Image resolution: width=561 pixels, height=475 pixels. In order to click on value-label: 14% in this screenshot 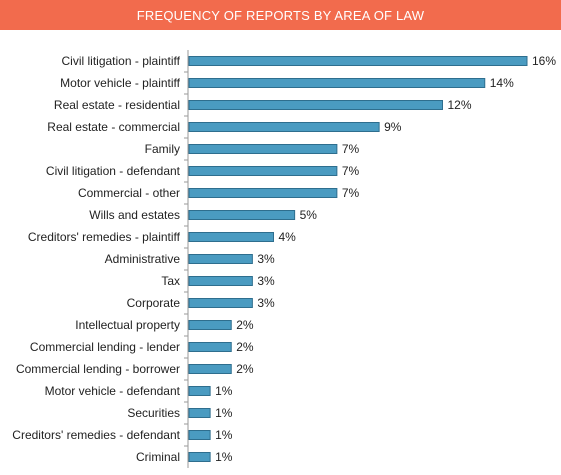, I will do `click(502, 83)`.